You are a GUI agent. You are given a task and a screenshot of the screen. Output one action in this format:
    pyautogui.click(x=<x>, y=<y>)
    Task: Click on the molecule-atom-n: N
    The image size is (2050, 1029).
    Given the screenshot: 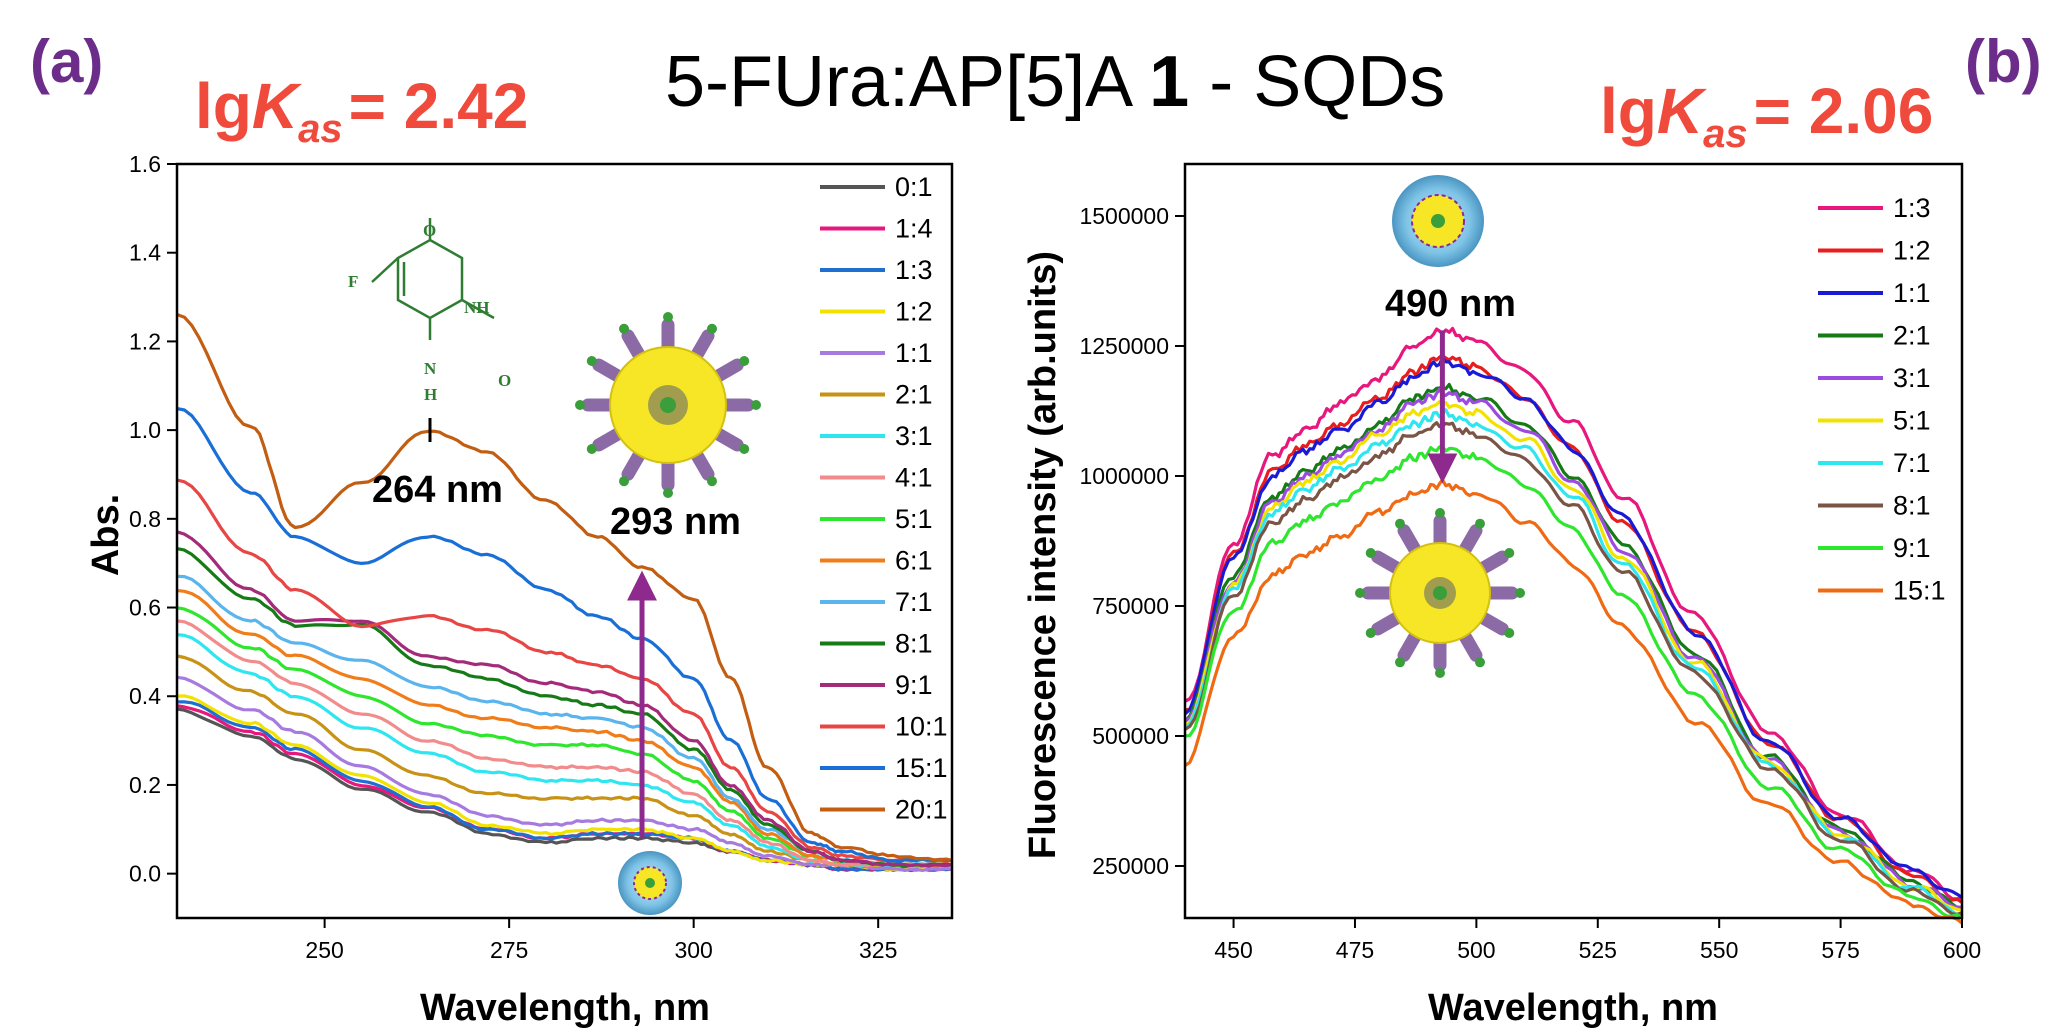 What is the action you would take?
    pyautogui.click(x=430, y=368)
    